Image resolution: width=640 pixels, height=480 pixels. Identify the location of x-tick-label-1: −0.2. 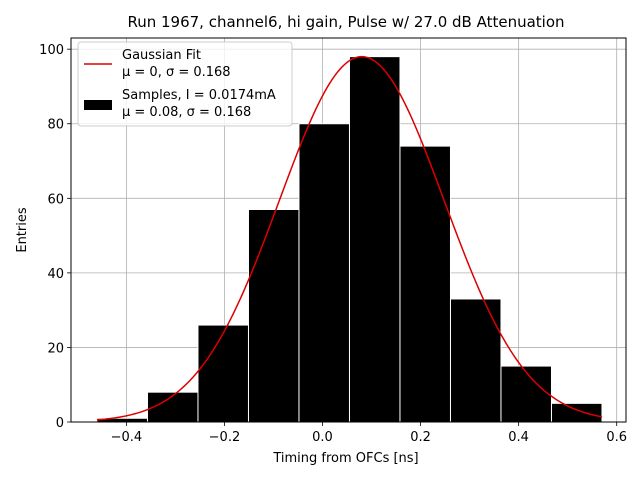
(225, 437).